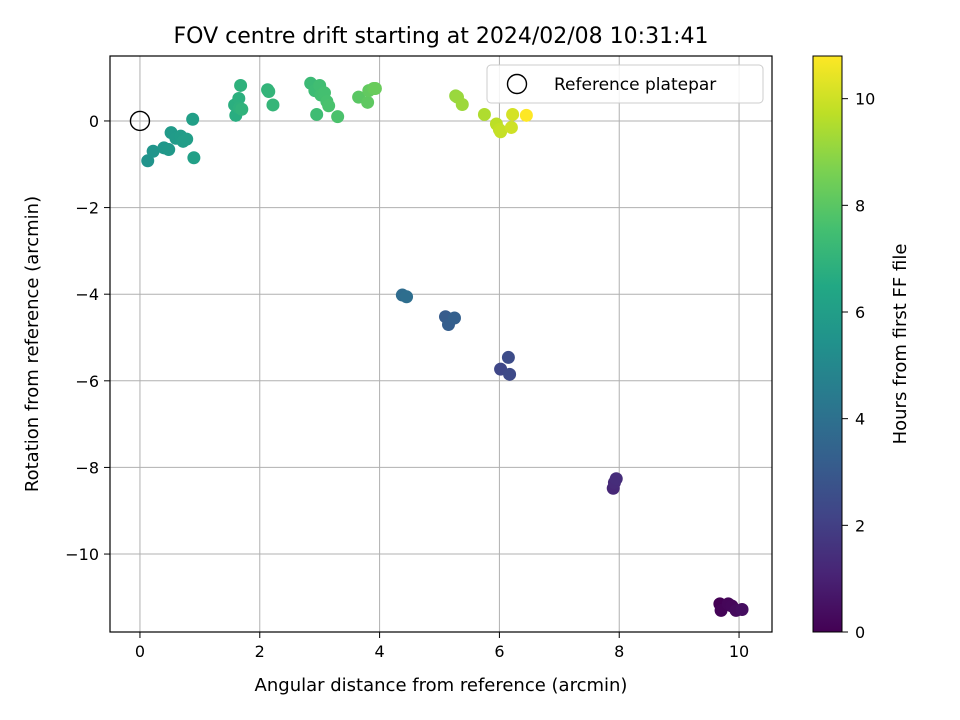 The width and height of the screenshot is (960, 720). What do you see at coordinates (32, 344) in the screenshot?
I see `y-axis-label: Rotation from reference (arcmin)` at bounding box center [32, 344].